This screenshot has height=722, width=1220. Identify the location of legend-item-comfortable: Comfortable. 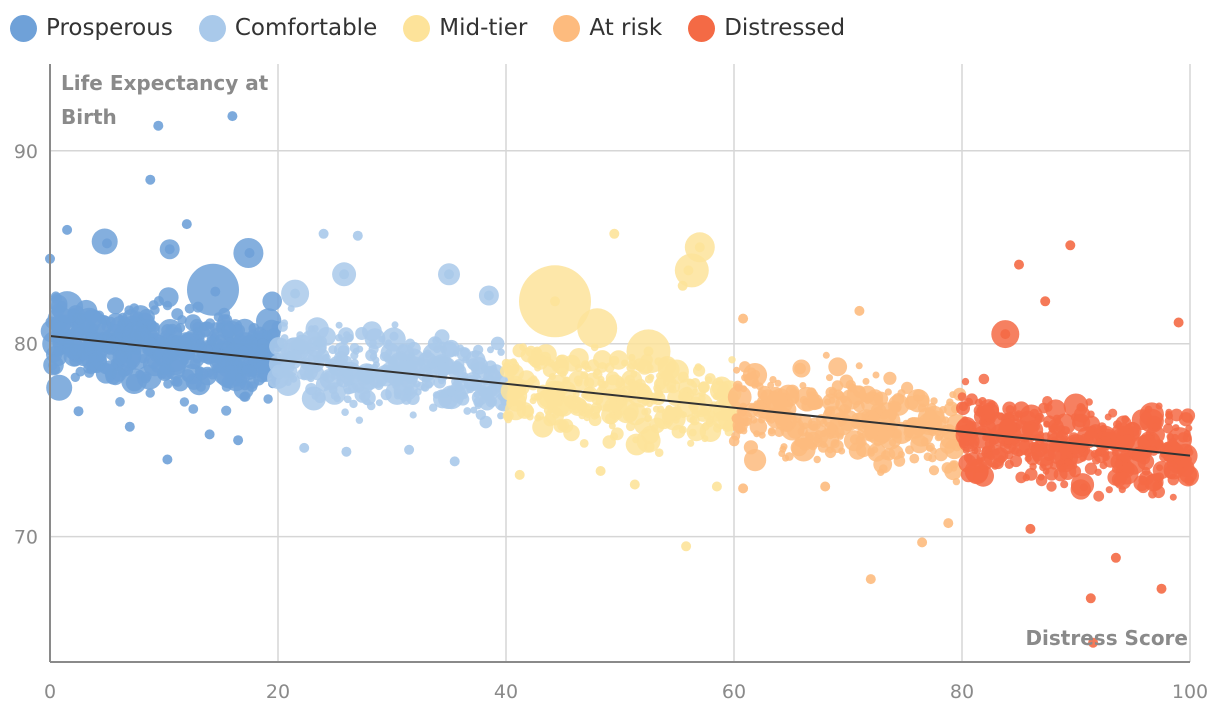
(287, 28).